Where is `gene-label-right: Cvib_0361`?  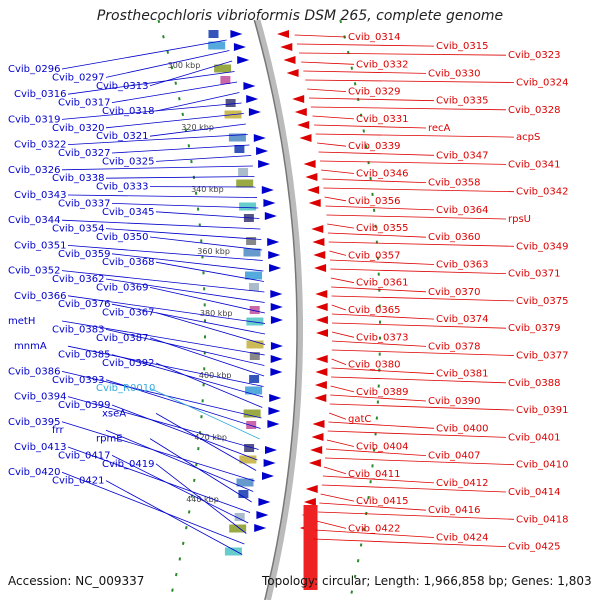
gene-label-right: Cvib_0361 is located at coordinates (382, 283).